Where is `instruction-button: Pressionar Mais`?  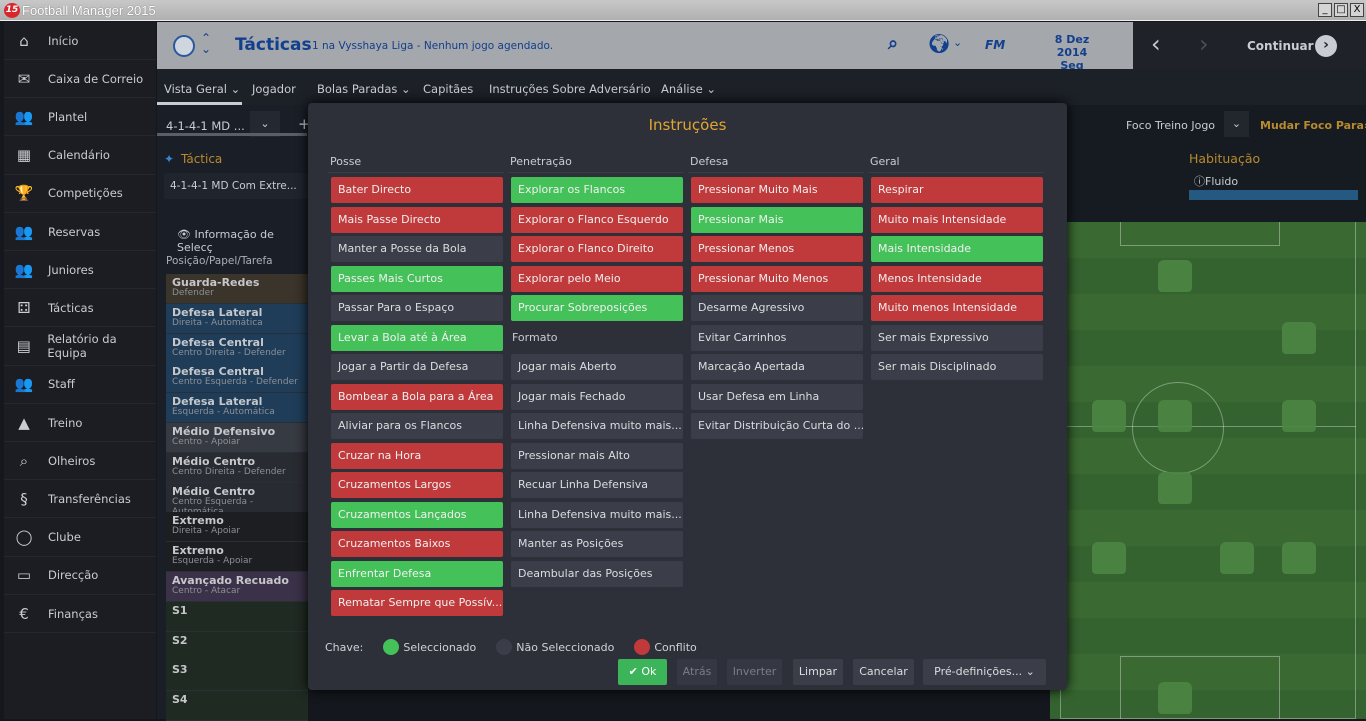 instruction-button: Pressionar Mais is located at coordinates (777, 219).